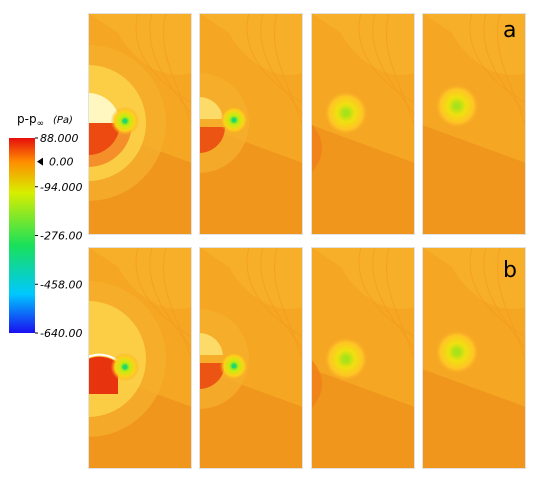 This screenshot has height=483, width=540. I want to click on colorbar-tick: -94.000, so click(58, 187).